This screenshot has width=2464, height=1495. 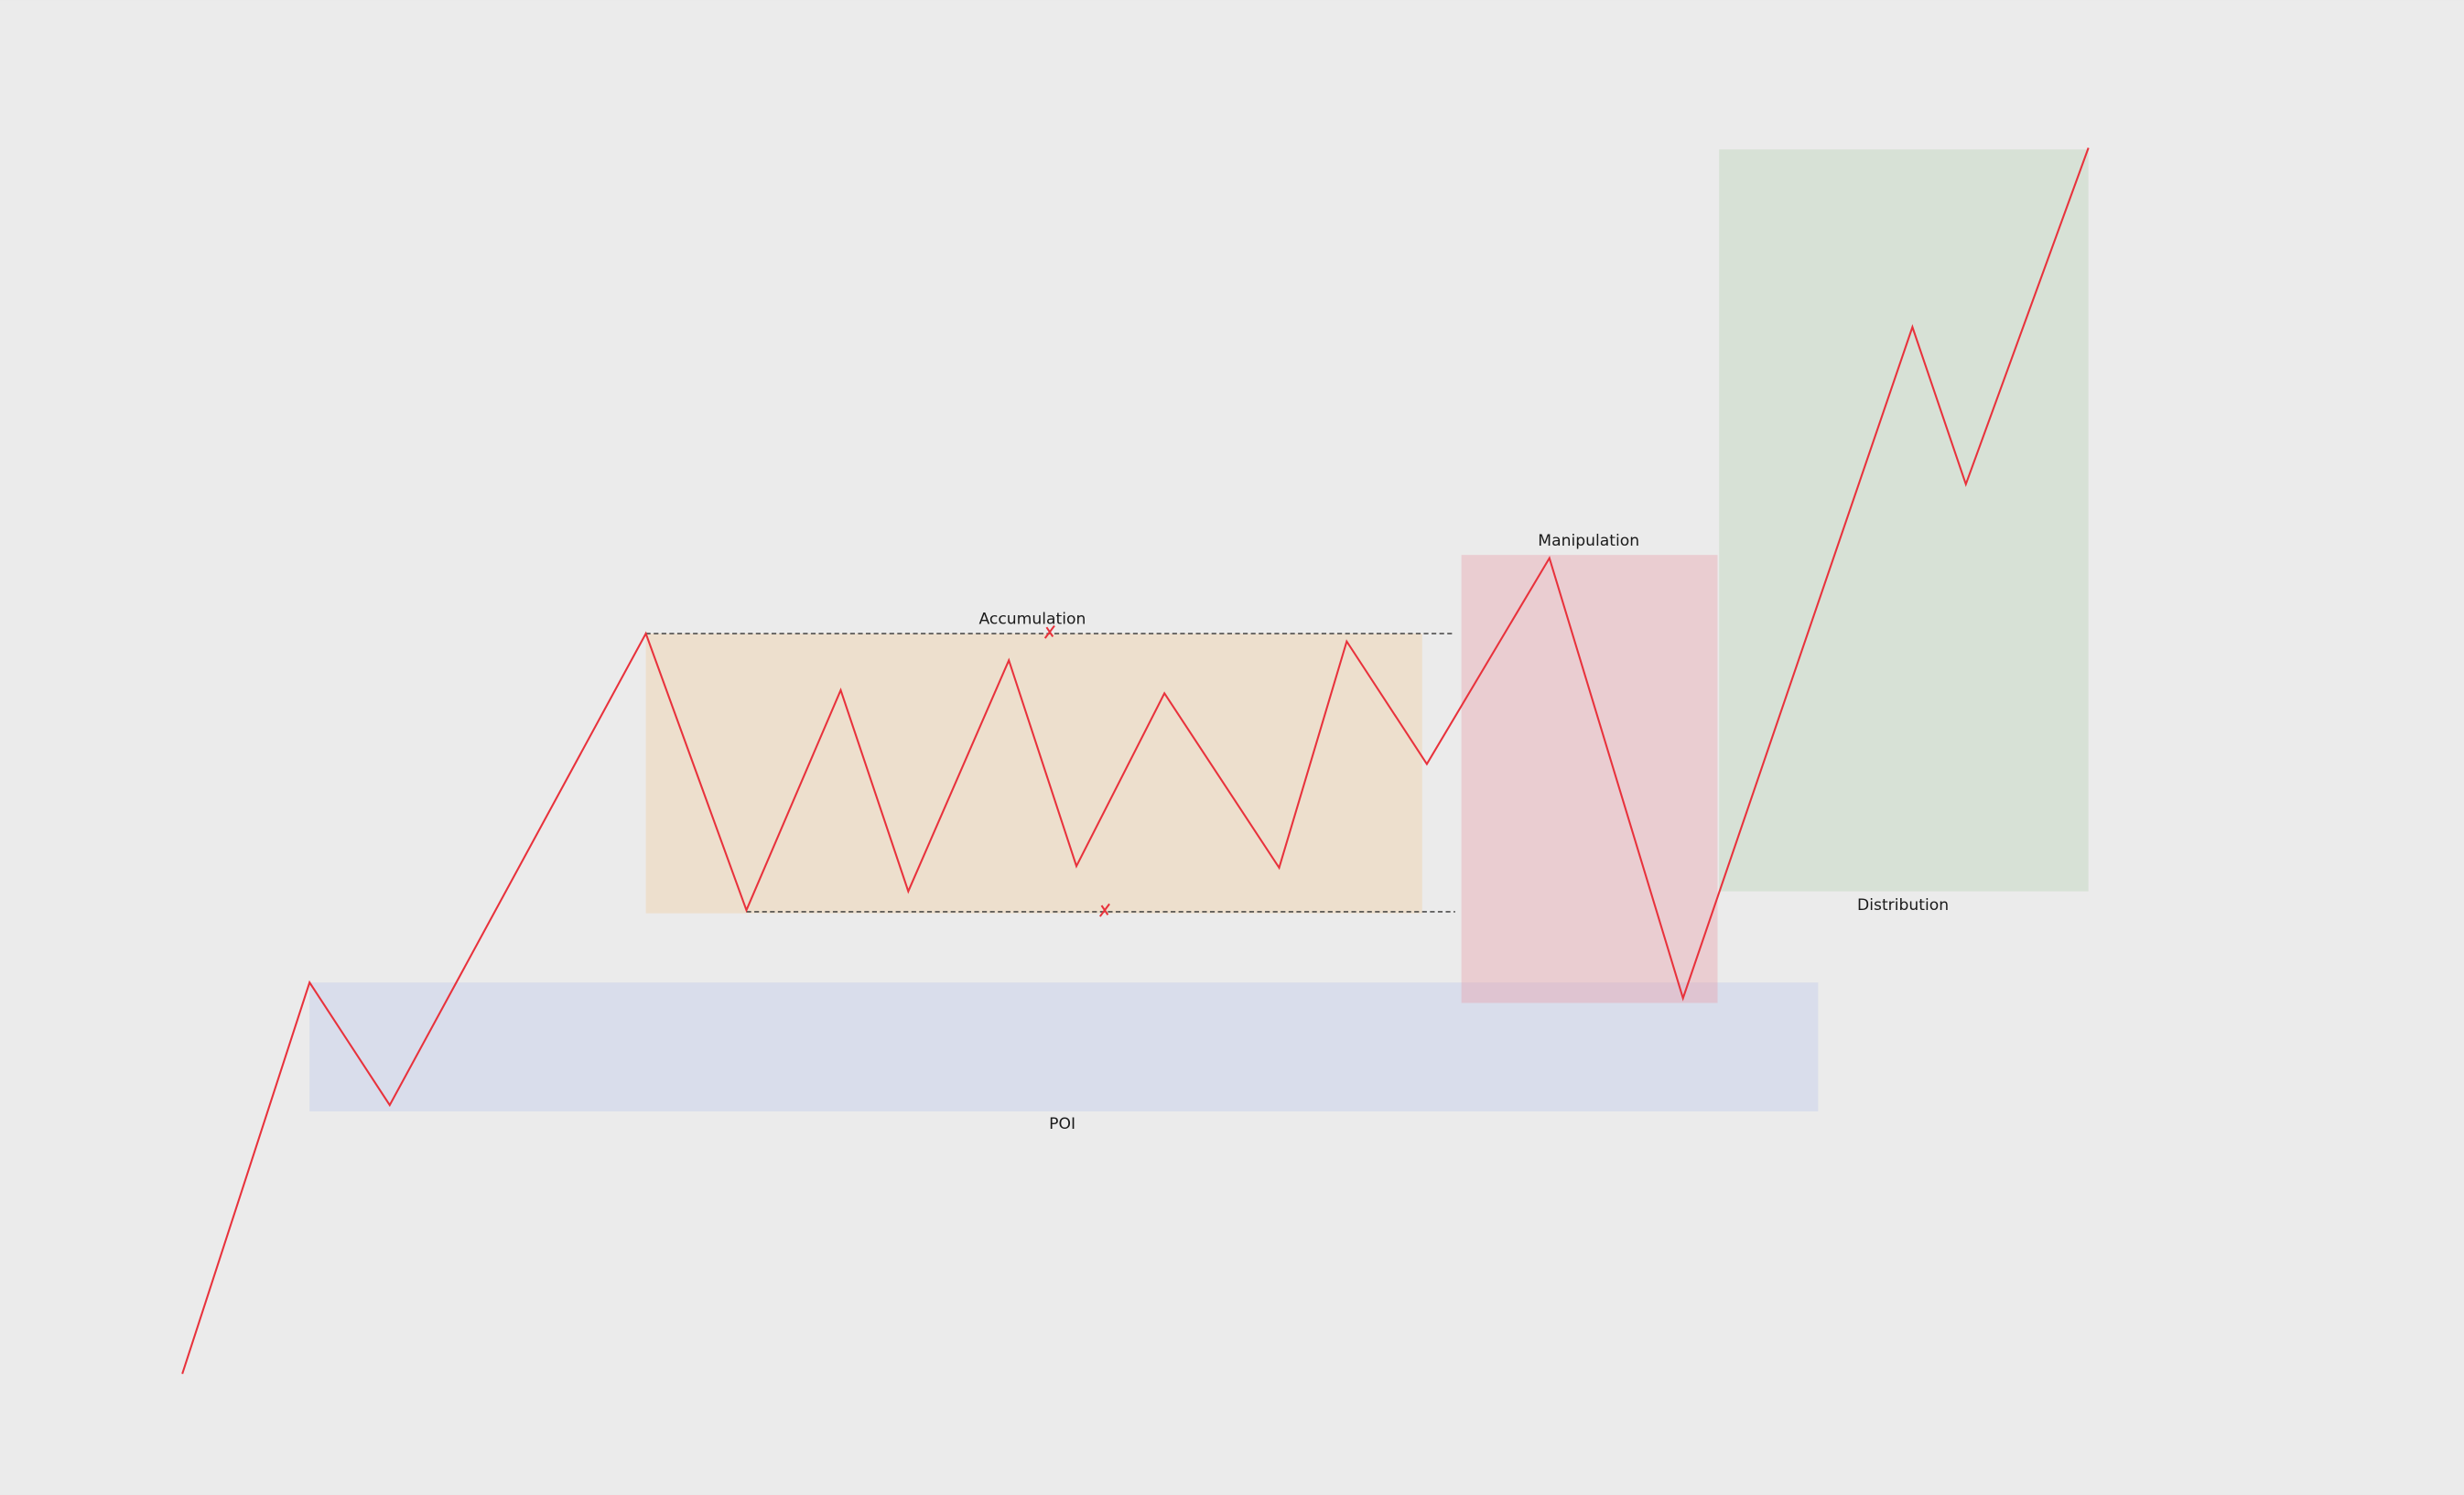 I want to click on distribution-label: Distribution, so click(x=1903, y=905).